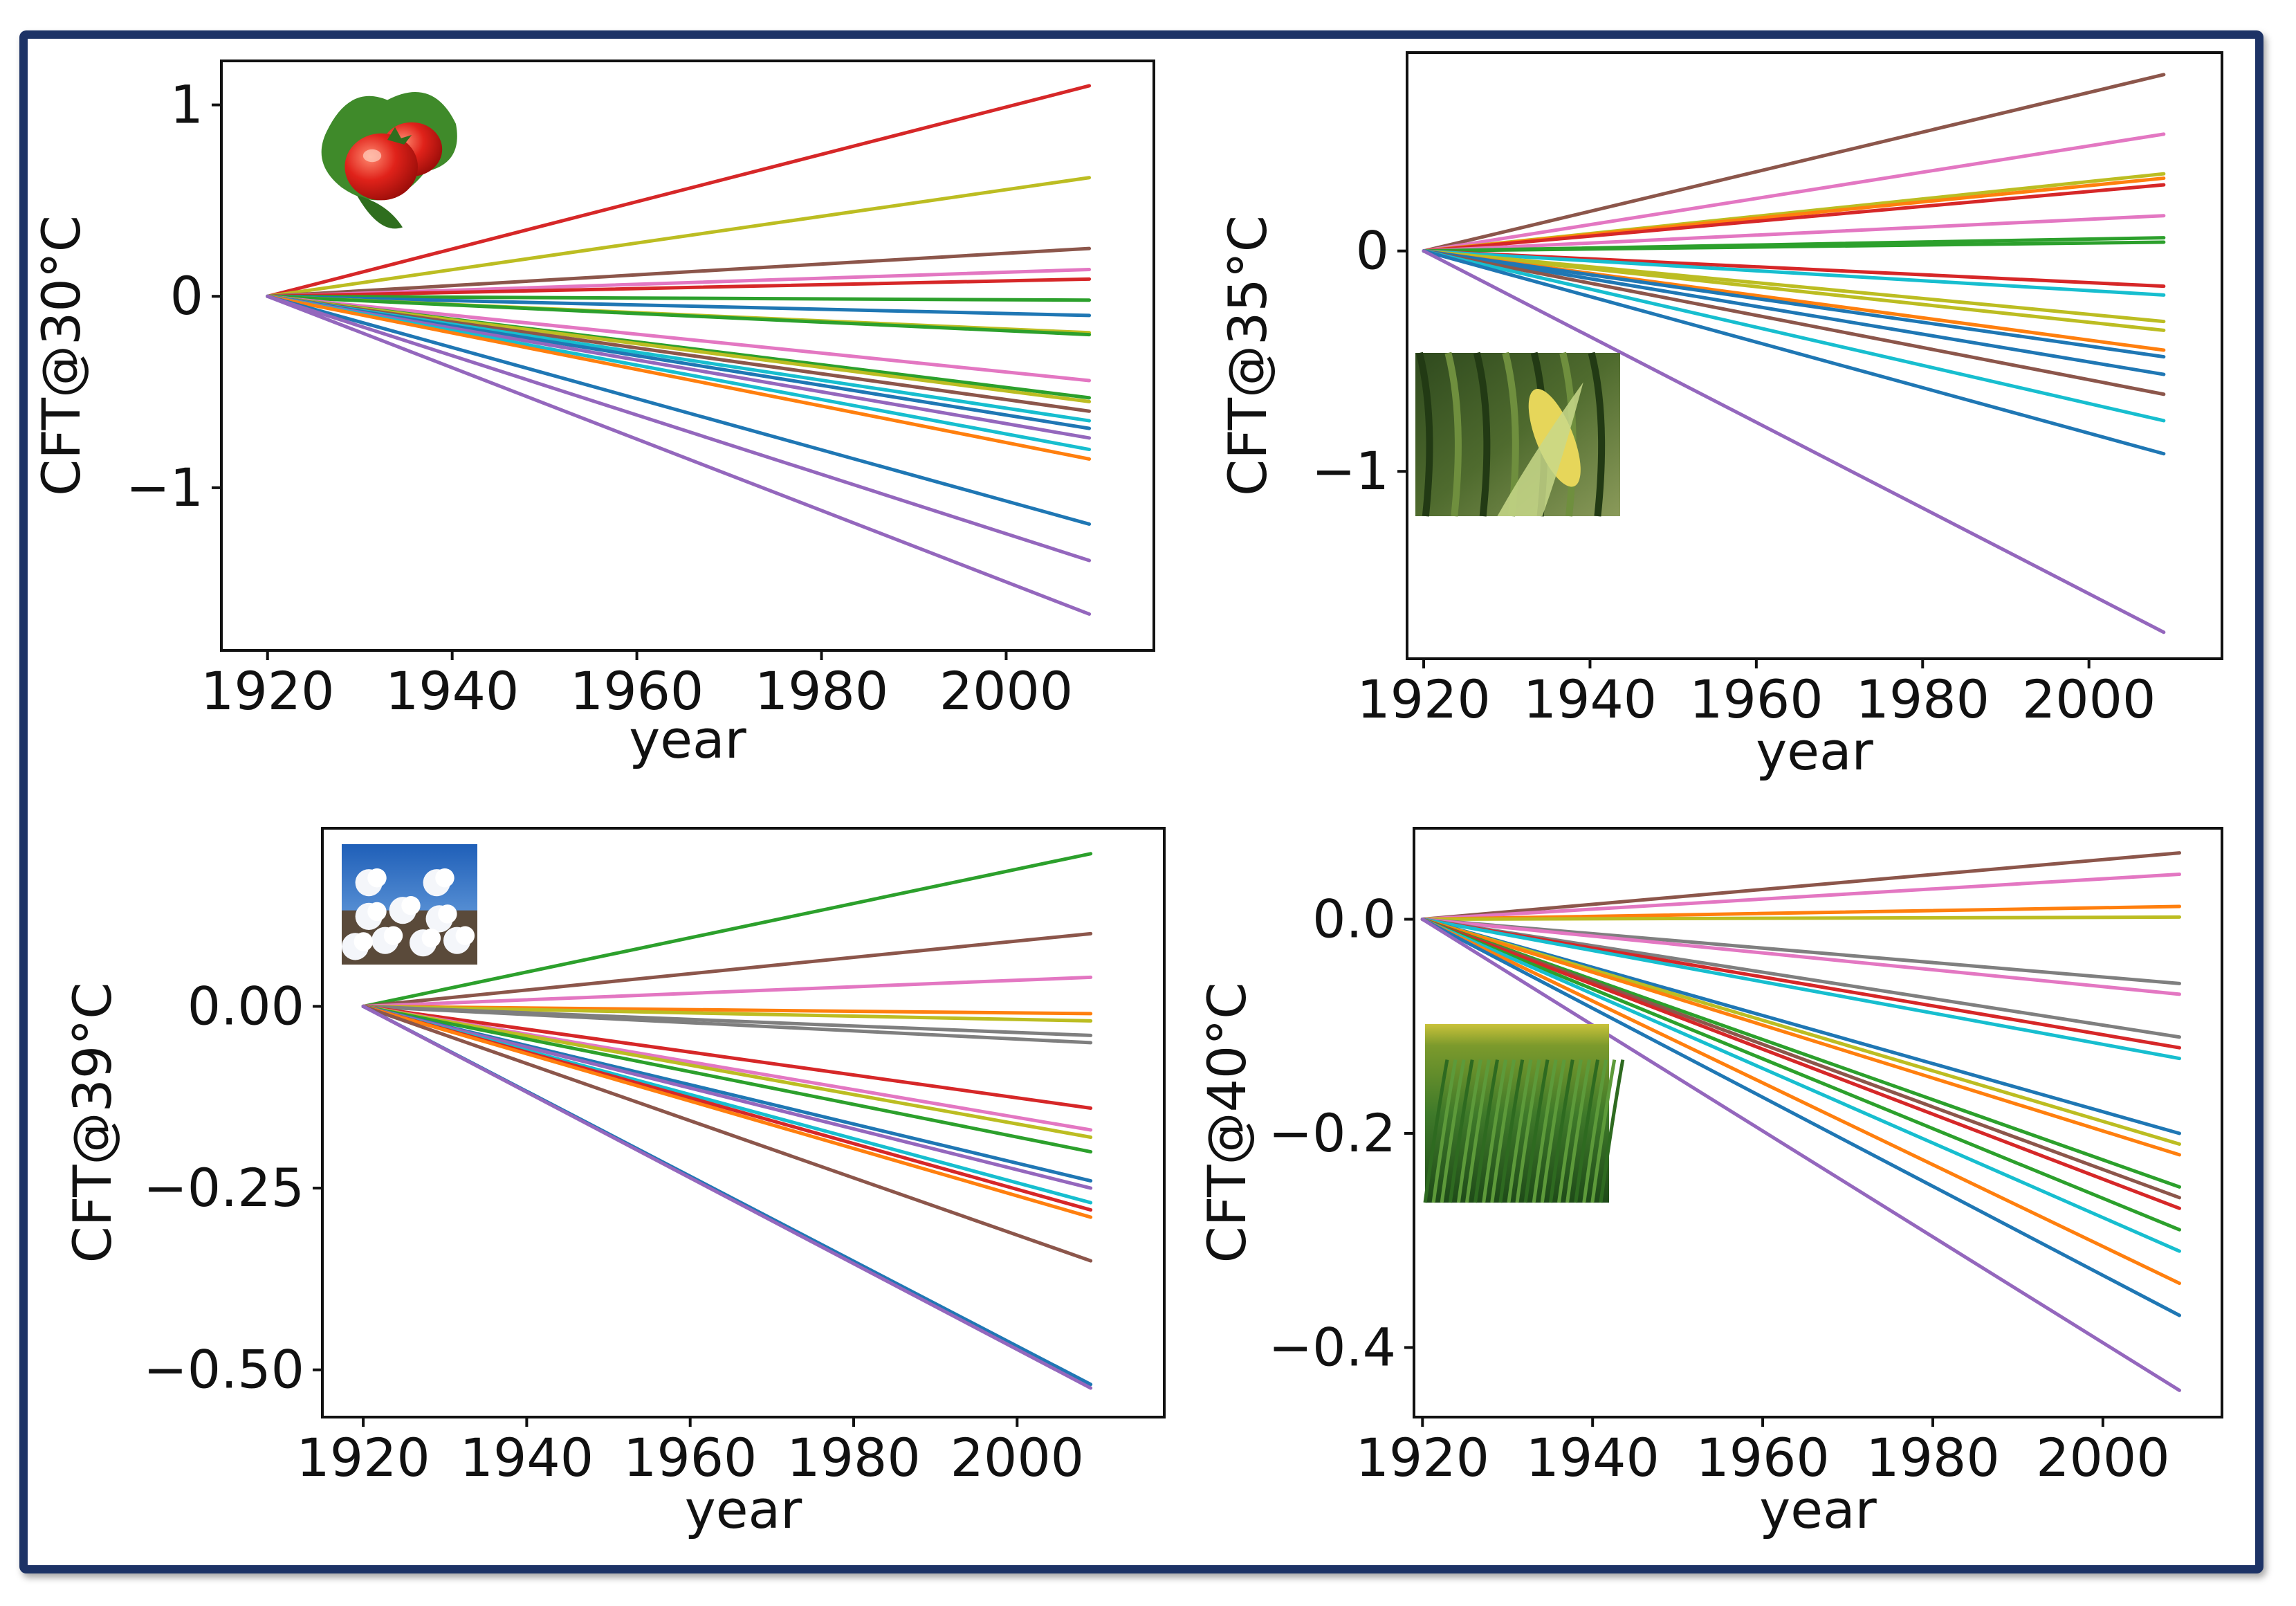 The image size is (2296, 1606). I want to click on x-tick-label-corn: 2000, so click(2089, 699).